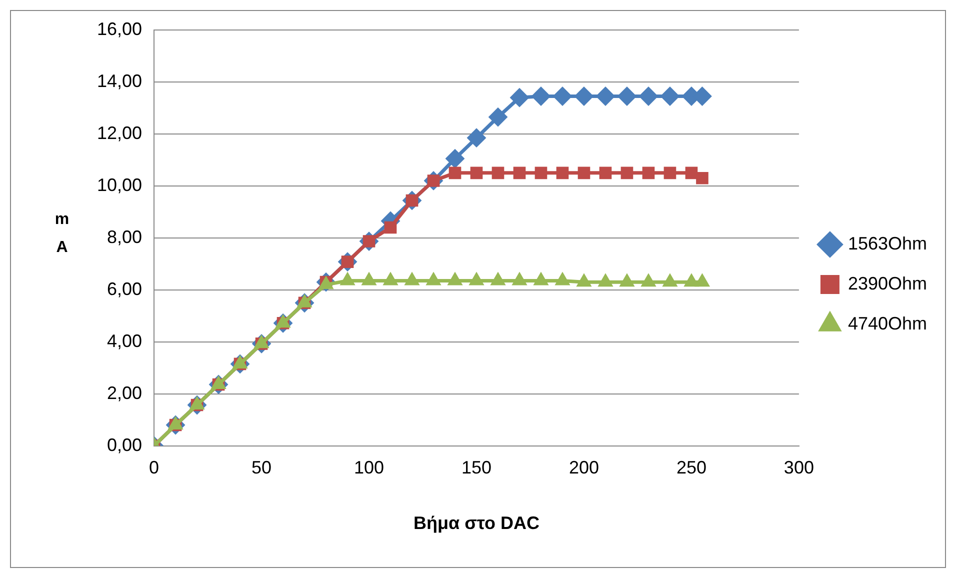 Image resolution: width=957 pixels, height=579 pixels. I want to click on x-tick-label: 0, so click(154, 468).